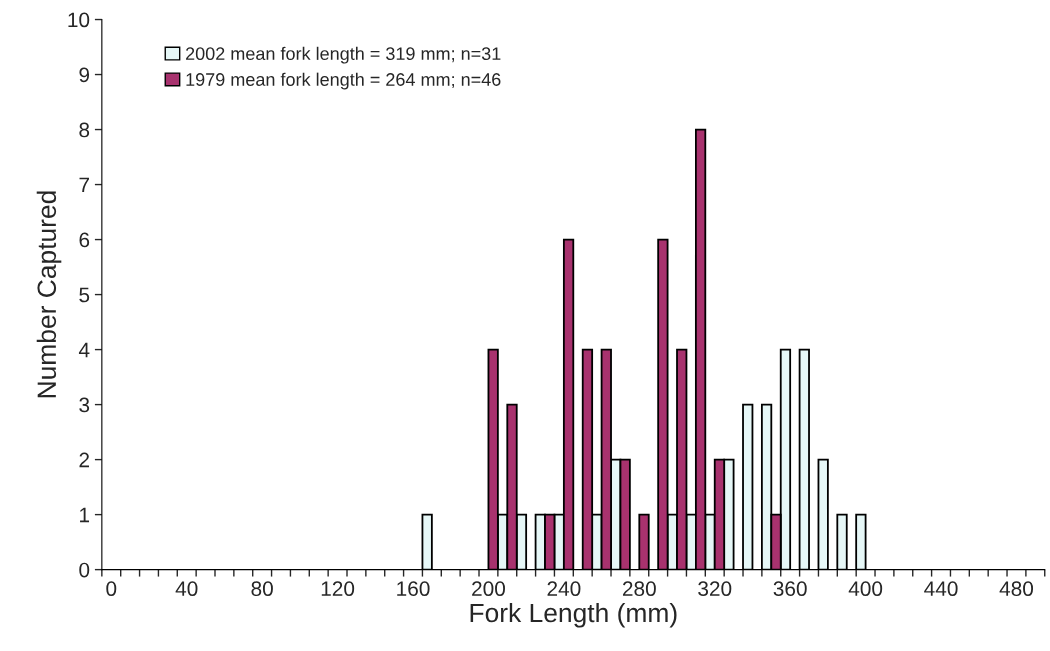  What do you see at coordinates (84, 130) in the screenshot?
I see `y-tick-label: 8` at bounding box center [84, 130].